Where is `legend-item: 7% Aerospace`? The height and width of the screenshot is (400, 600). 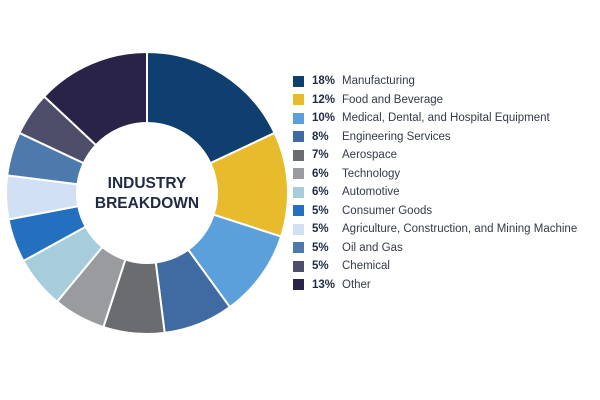
legend-item: 7% Aerospace is located at coordinates (445, 155).